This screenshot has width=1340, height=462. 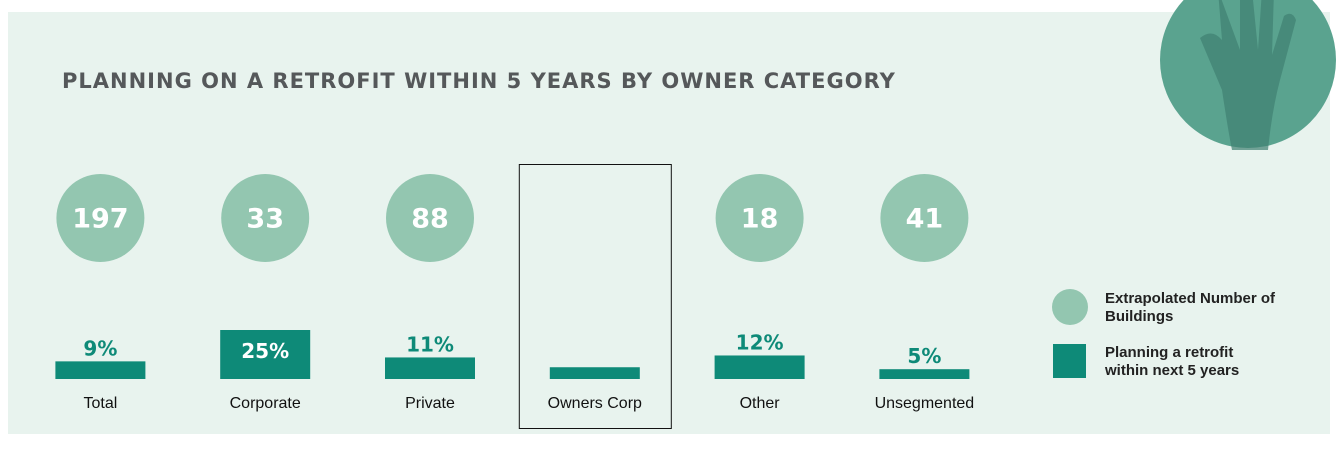 What do you see at coordinates (924, 356) in the screenshot?
I see `value-label: 5%` at bounding box center [924, 356].